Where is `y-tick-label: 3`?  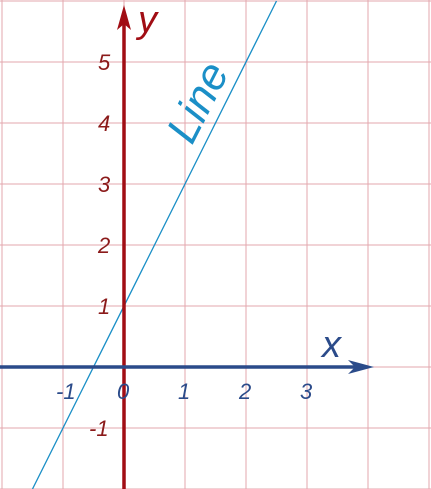
y-tick-label: 3 is located at coordinates (104, 184).